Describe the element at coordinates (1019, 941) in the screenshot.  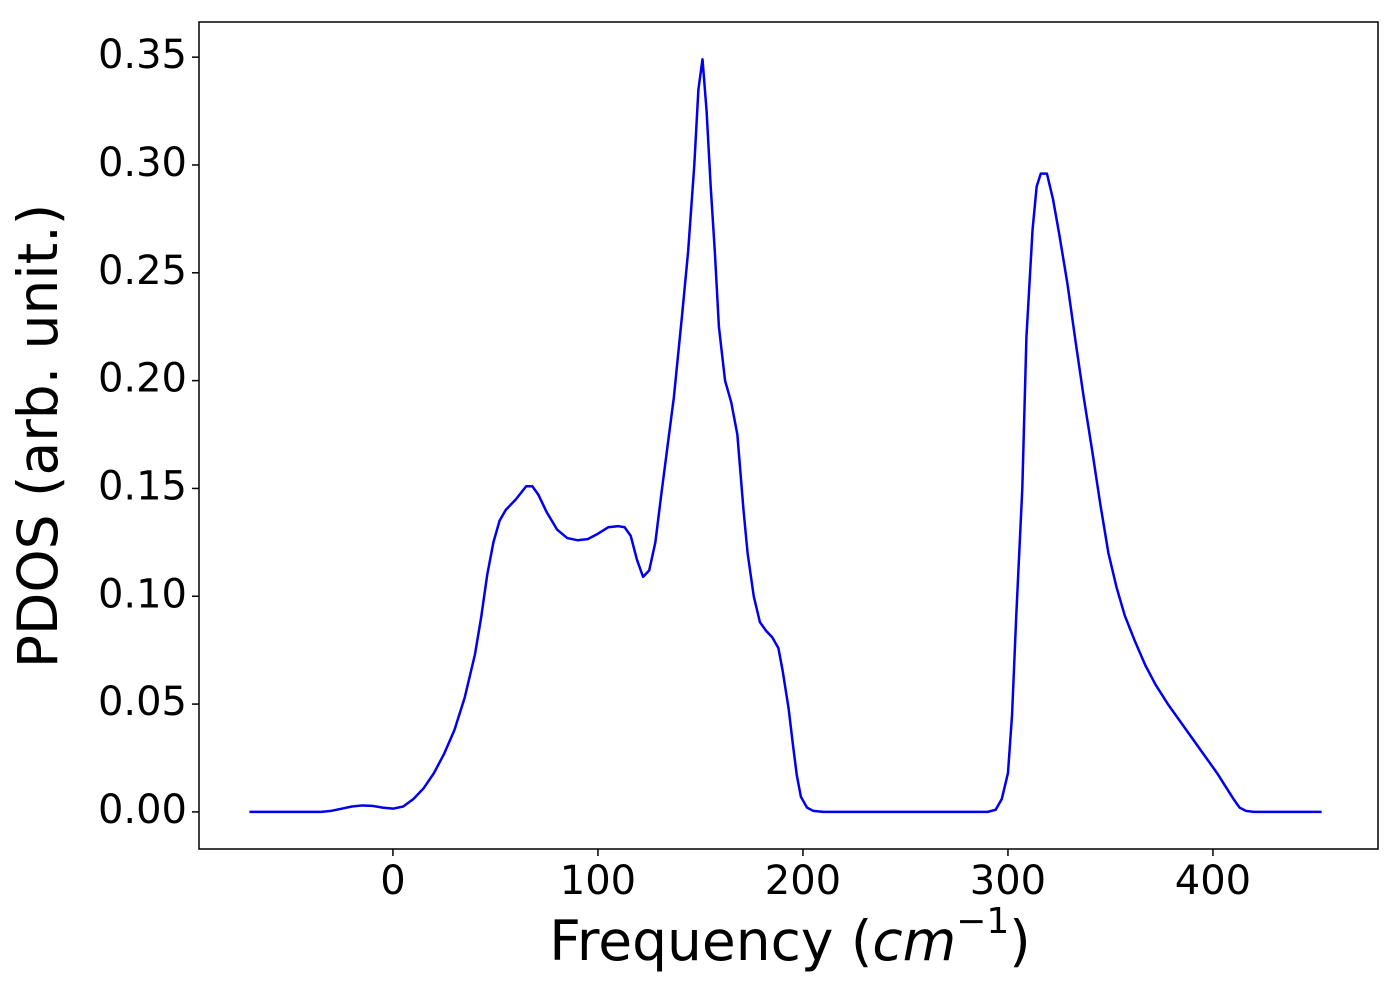
I see `x-label-close: )` at that location.